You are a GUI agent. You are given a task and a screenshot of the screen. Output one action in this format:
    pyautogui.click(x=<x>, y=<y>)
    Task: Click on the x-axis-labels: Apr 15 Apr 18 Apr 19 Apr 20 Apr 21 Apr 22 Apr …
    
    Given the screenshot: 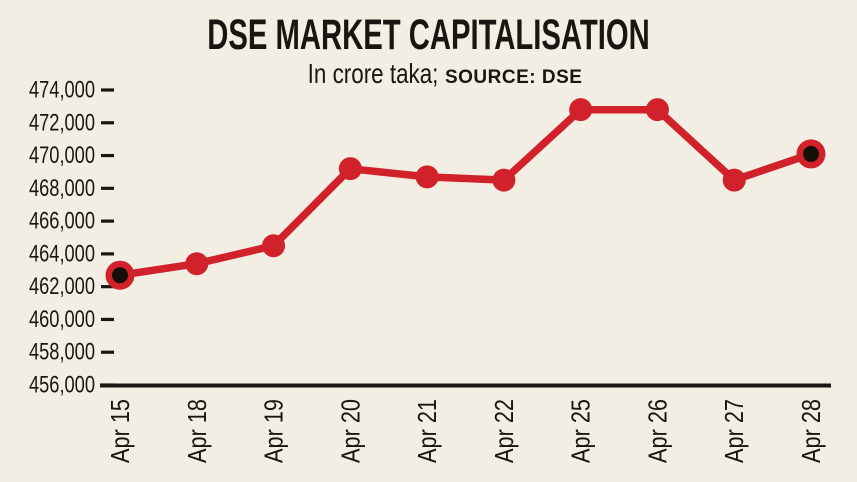 What is the action you would take?
    pyautogui.click(x=465, y=431)
    